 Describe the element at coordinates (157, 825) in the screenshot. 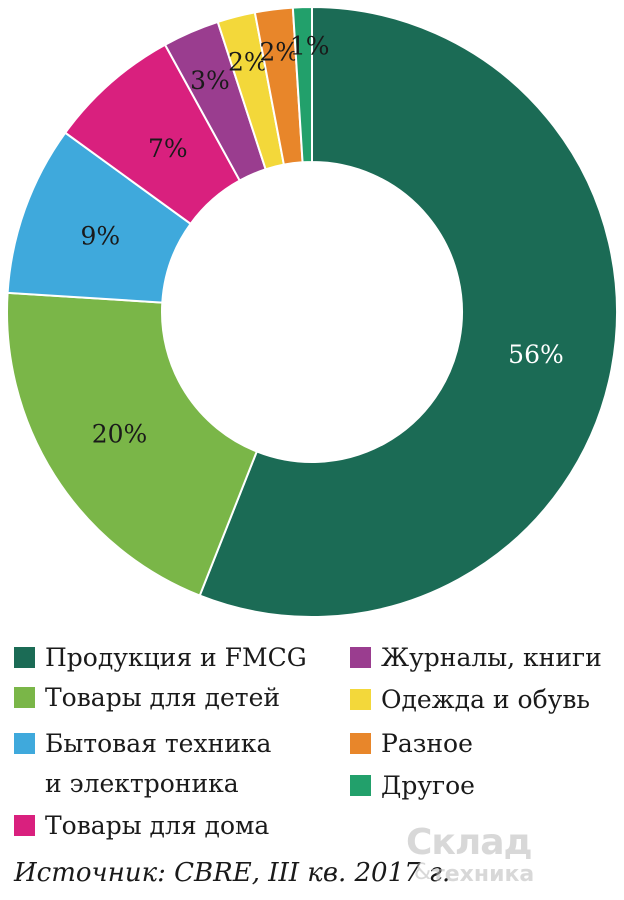

I see `legend-label: Товары для дома` at that location.